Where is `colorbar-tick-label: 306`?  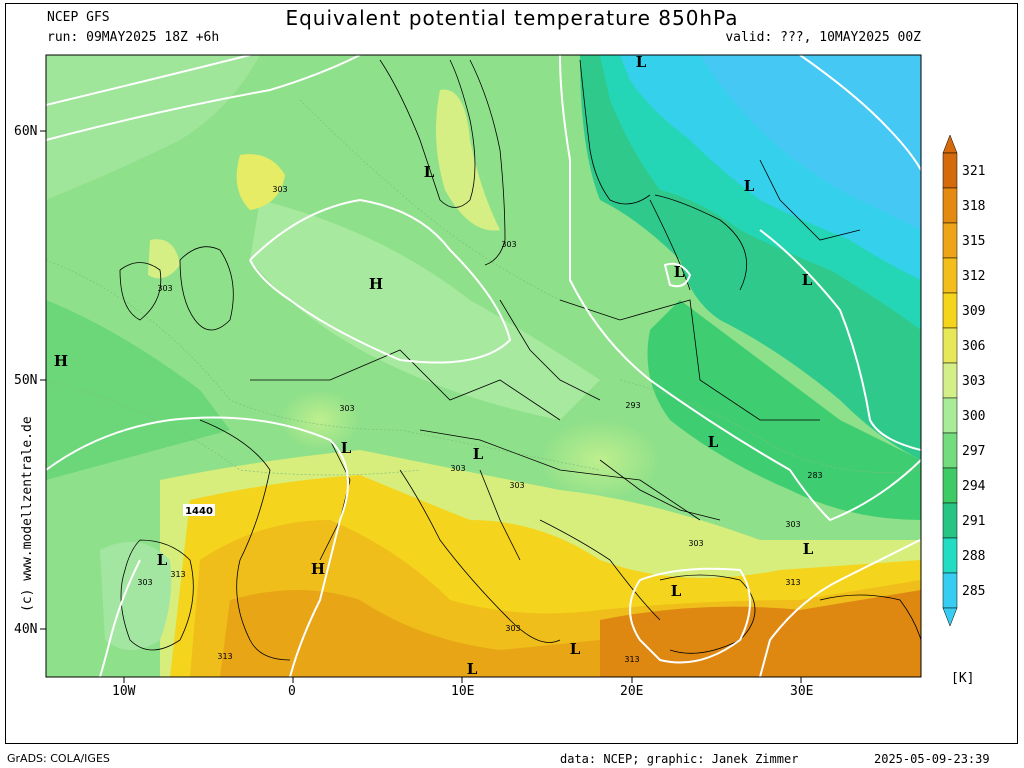 colorbar-tick-label: 306 is located at coordinates (973, 346).